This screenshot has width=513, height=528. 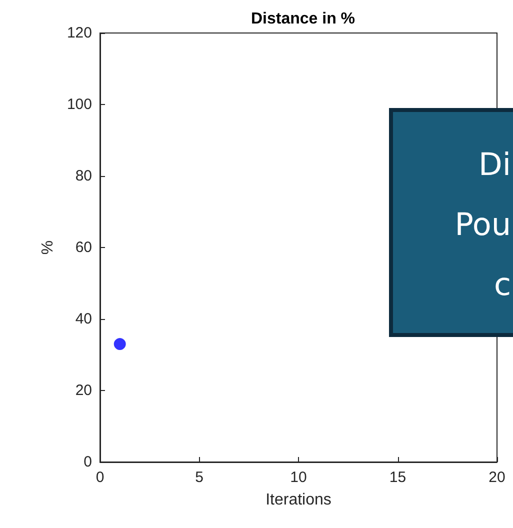 What do you see at coordinates (482, 225) in the screenshot?
I see `annotation: Pou` at bounding box center [482, 225].